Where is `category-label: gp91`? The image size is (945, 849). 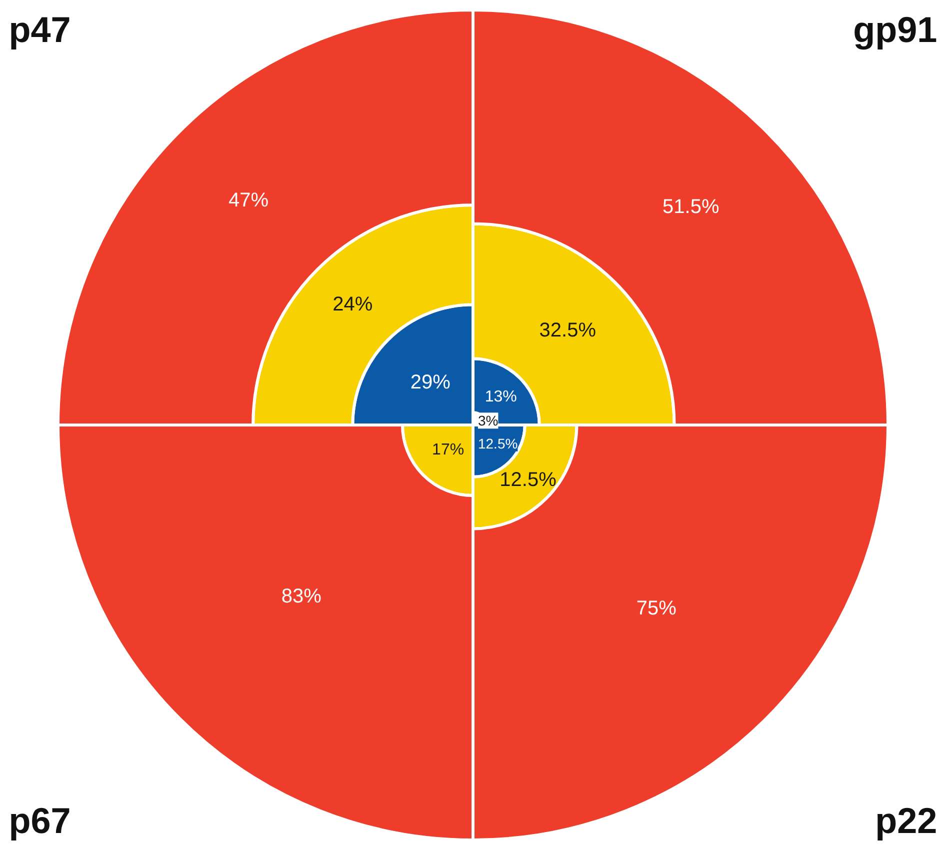
category-label: gp91 is located at coordinates (895, 29).